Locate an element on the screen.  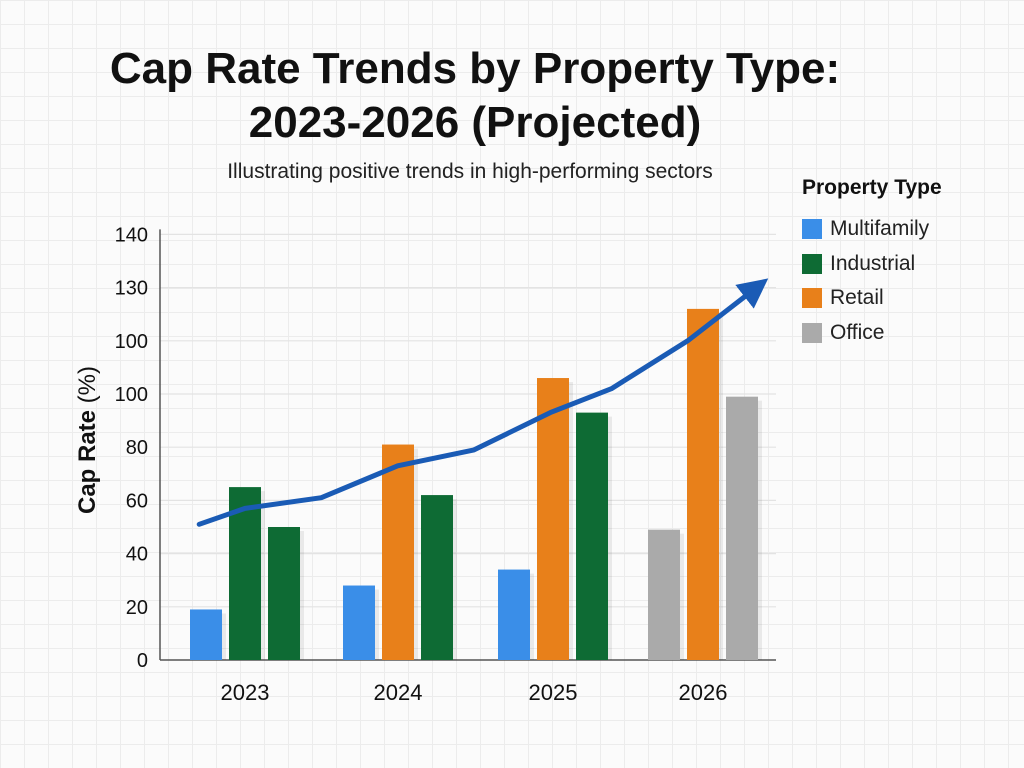
y-tick-label: 140 is located at coordinates (131, 235).